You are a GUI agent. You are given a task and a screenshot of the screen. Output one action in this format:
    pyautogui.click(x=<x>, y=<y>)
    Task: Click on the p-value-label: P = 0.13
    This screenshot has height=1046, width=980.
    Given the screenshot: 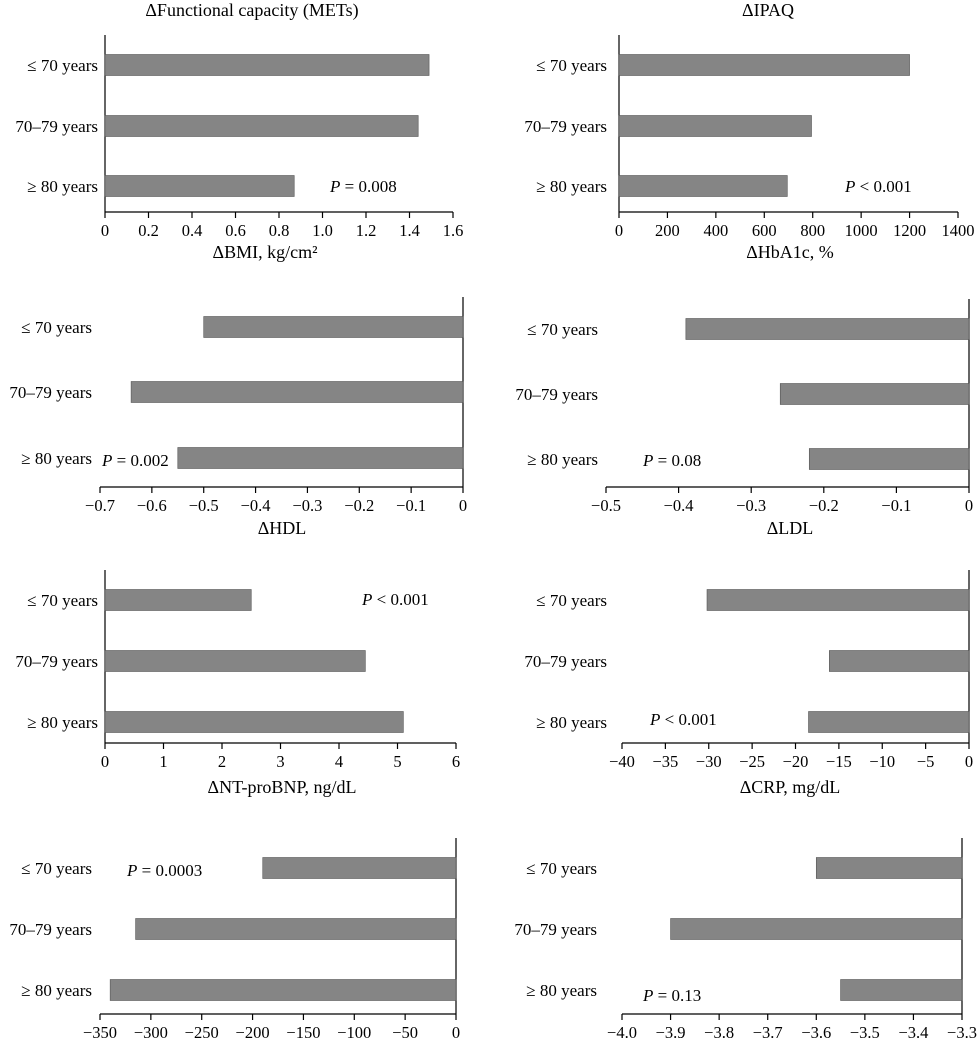 What is the action you would take?
    pyautogui.click(x=671, y=995)
    